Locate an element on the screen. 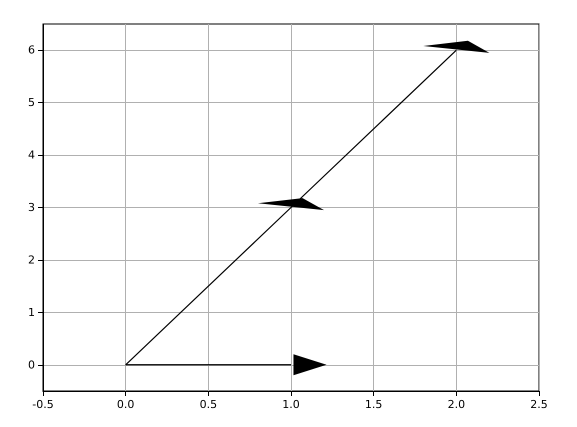  y-tick-label: 3 is located at coordinates (31, 207).